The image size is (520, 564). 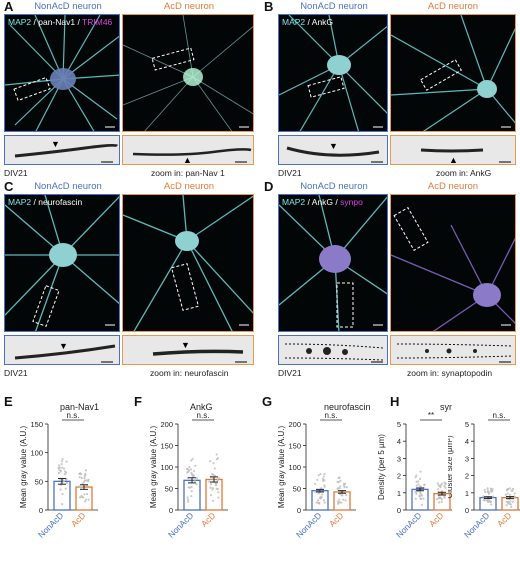 I want to click on panel-label-a: A, so click(x=9, y=7).